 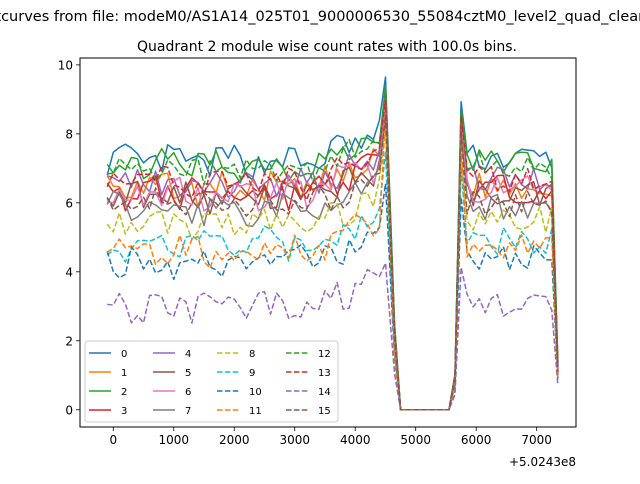 What do you see at coordinates (69, 410) in the screenshot?
I see `y-tick-label: 0` at bounding box center [69, 410].